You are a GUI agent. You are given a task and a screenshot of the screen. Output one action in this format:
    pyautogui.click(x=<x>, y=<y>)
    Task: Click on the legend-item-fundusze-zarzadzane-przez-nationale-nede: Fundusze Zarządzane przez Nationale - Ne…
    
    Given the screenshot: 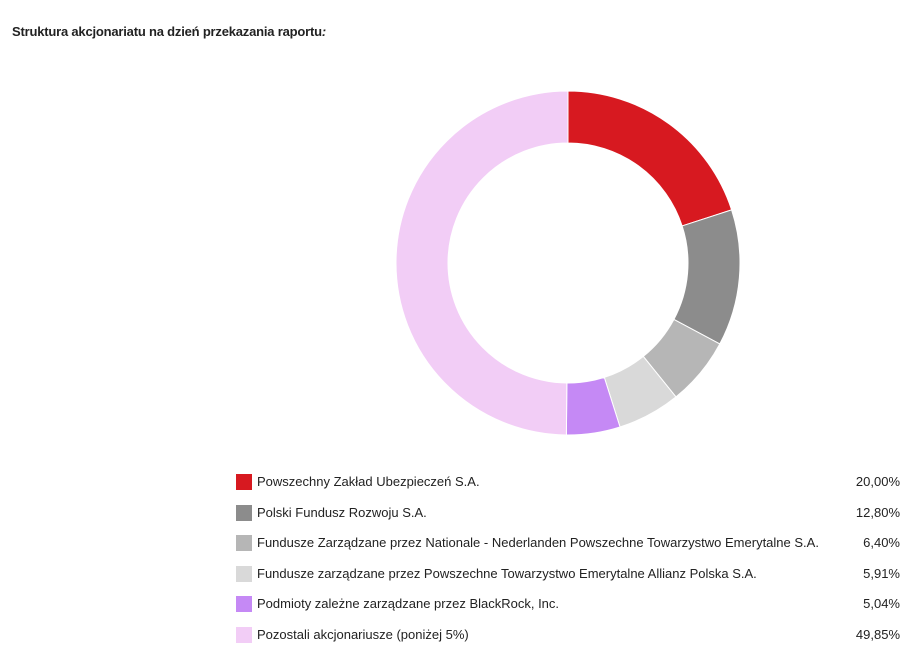 What is the action you would take?
    pyautogui.click(x=568, y=548)
    